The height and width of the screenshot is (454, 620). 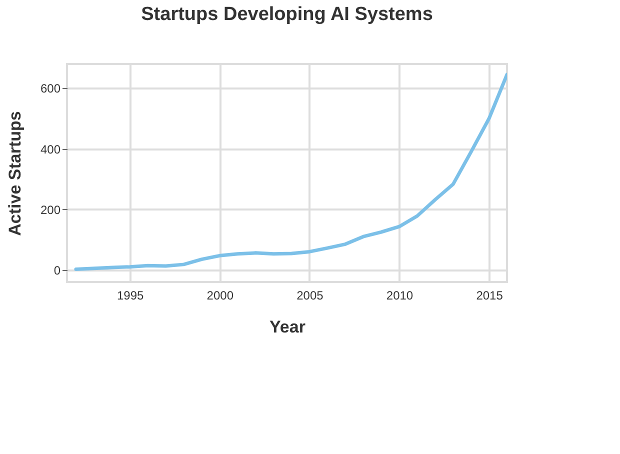 What do you see at coordinates (14, 173) in the screenshot?
I see `y-axis-title: Active Startups` at bounding box center [14, 173].